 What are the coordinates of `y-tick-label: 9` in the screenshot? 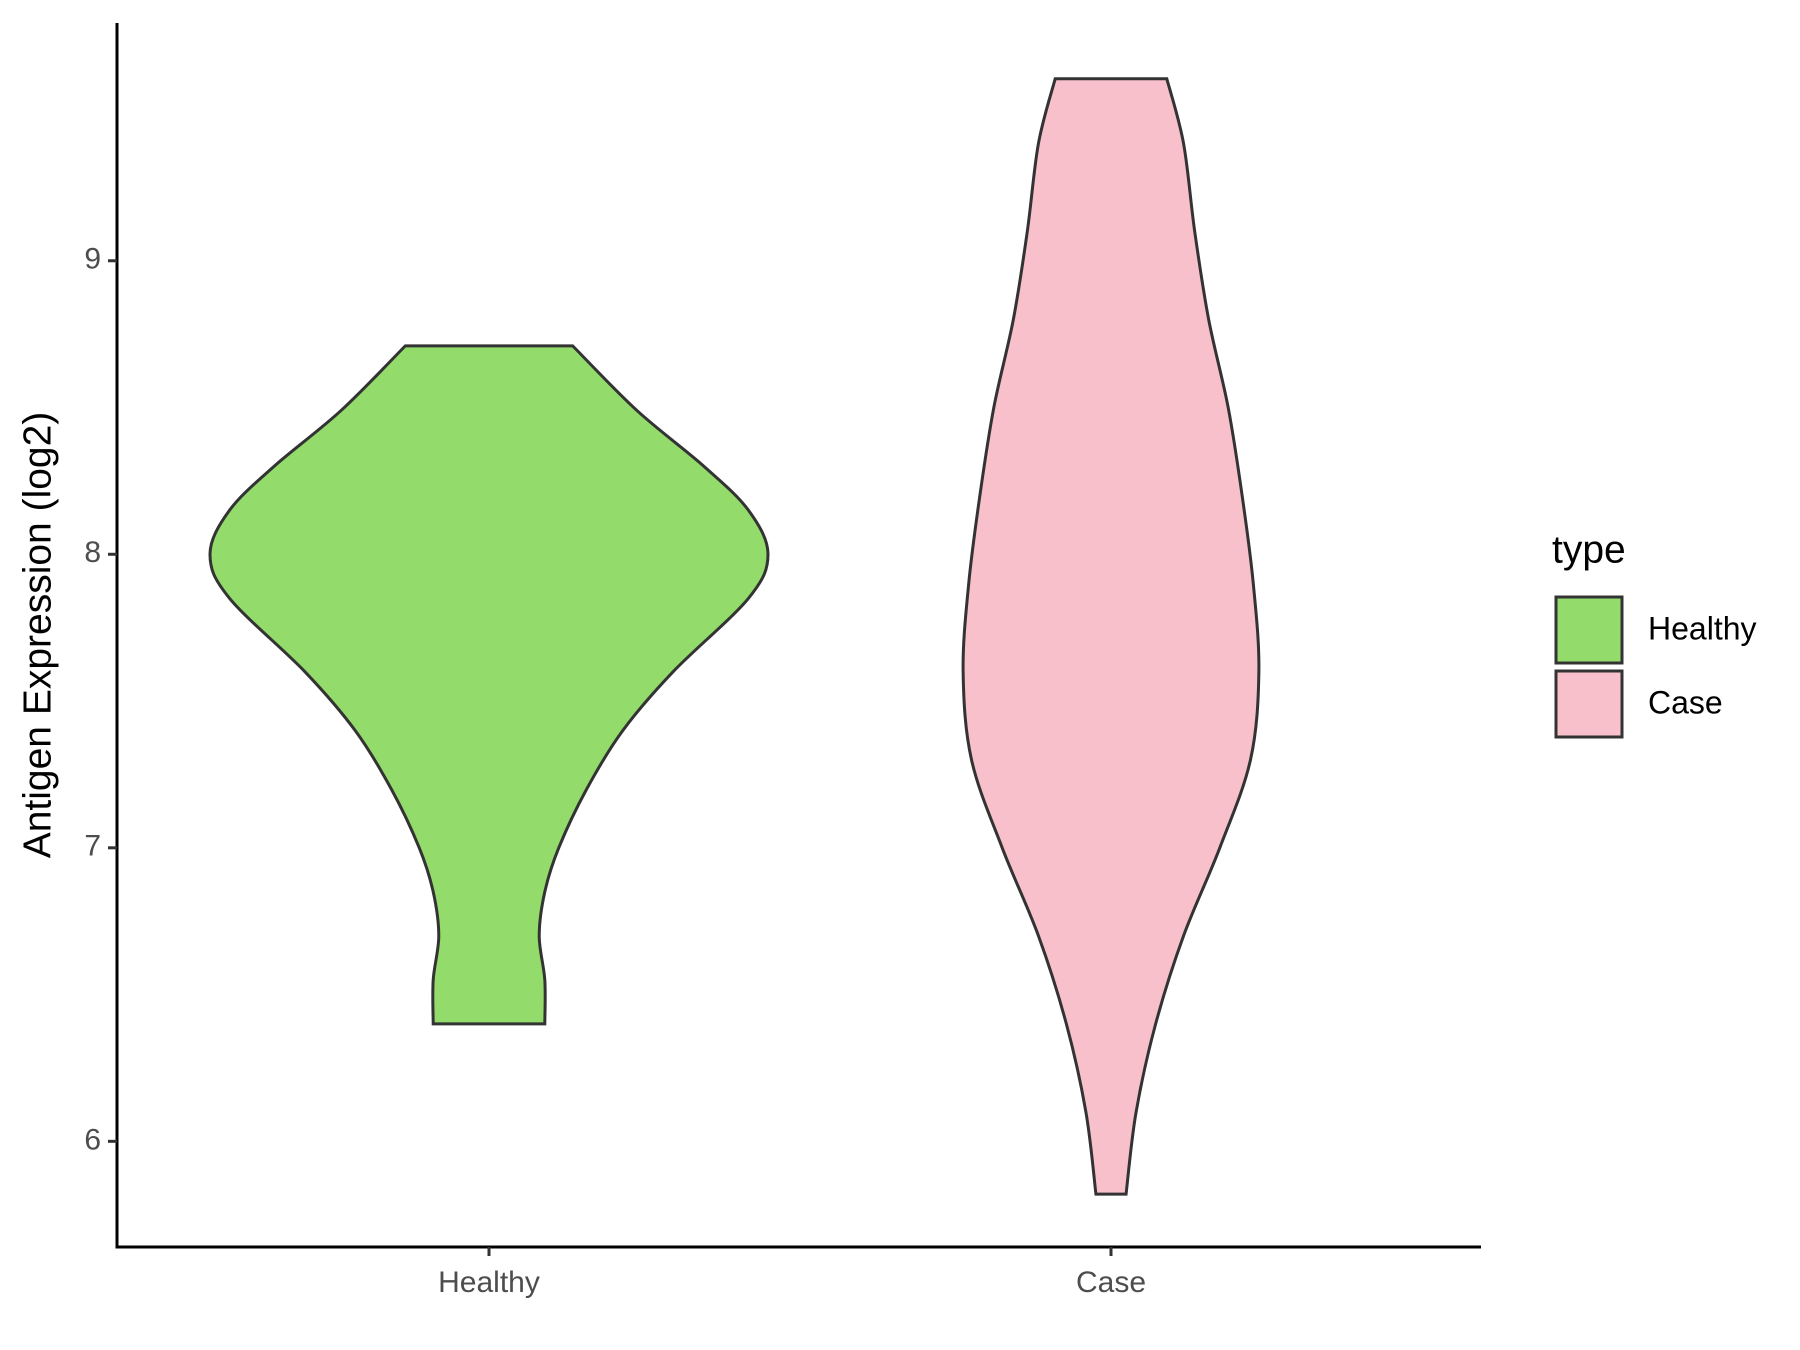 It's located at (92, 259).